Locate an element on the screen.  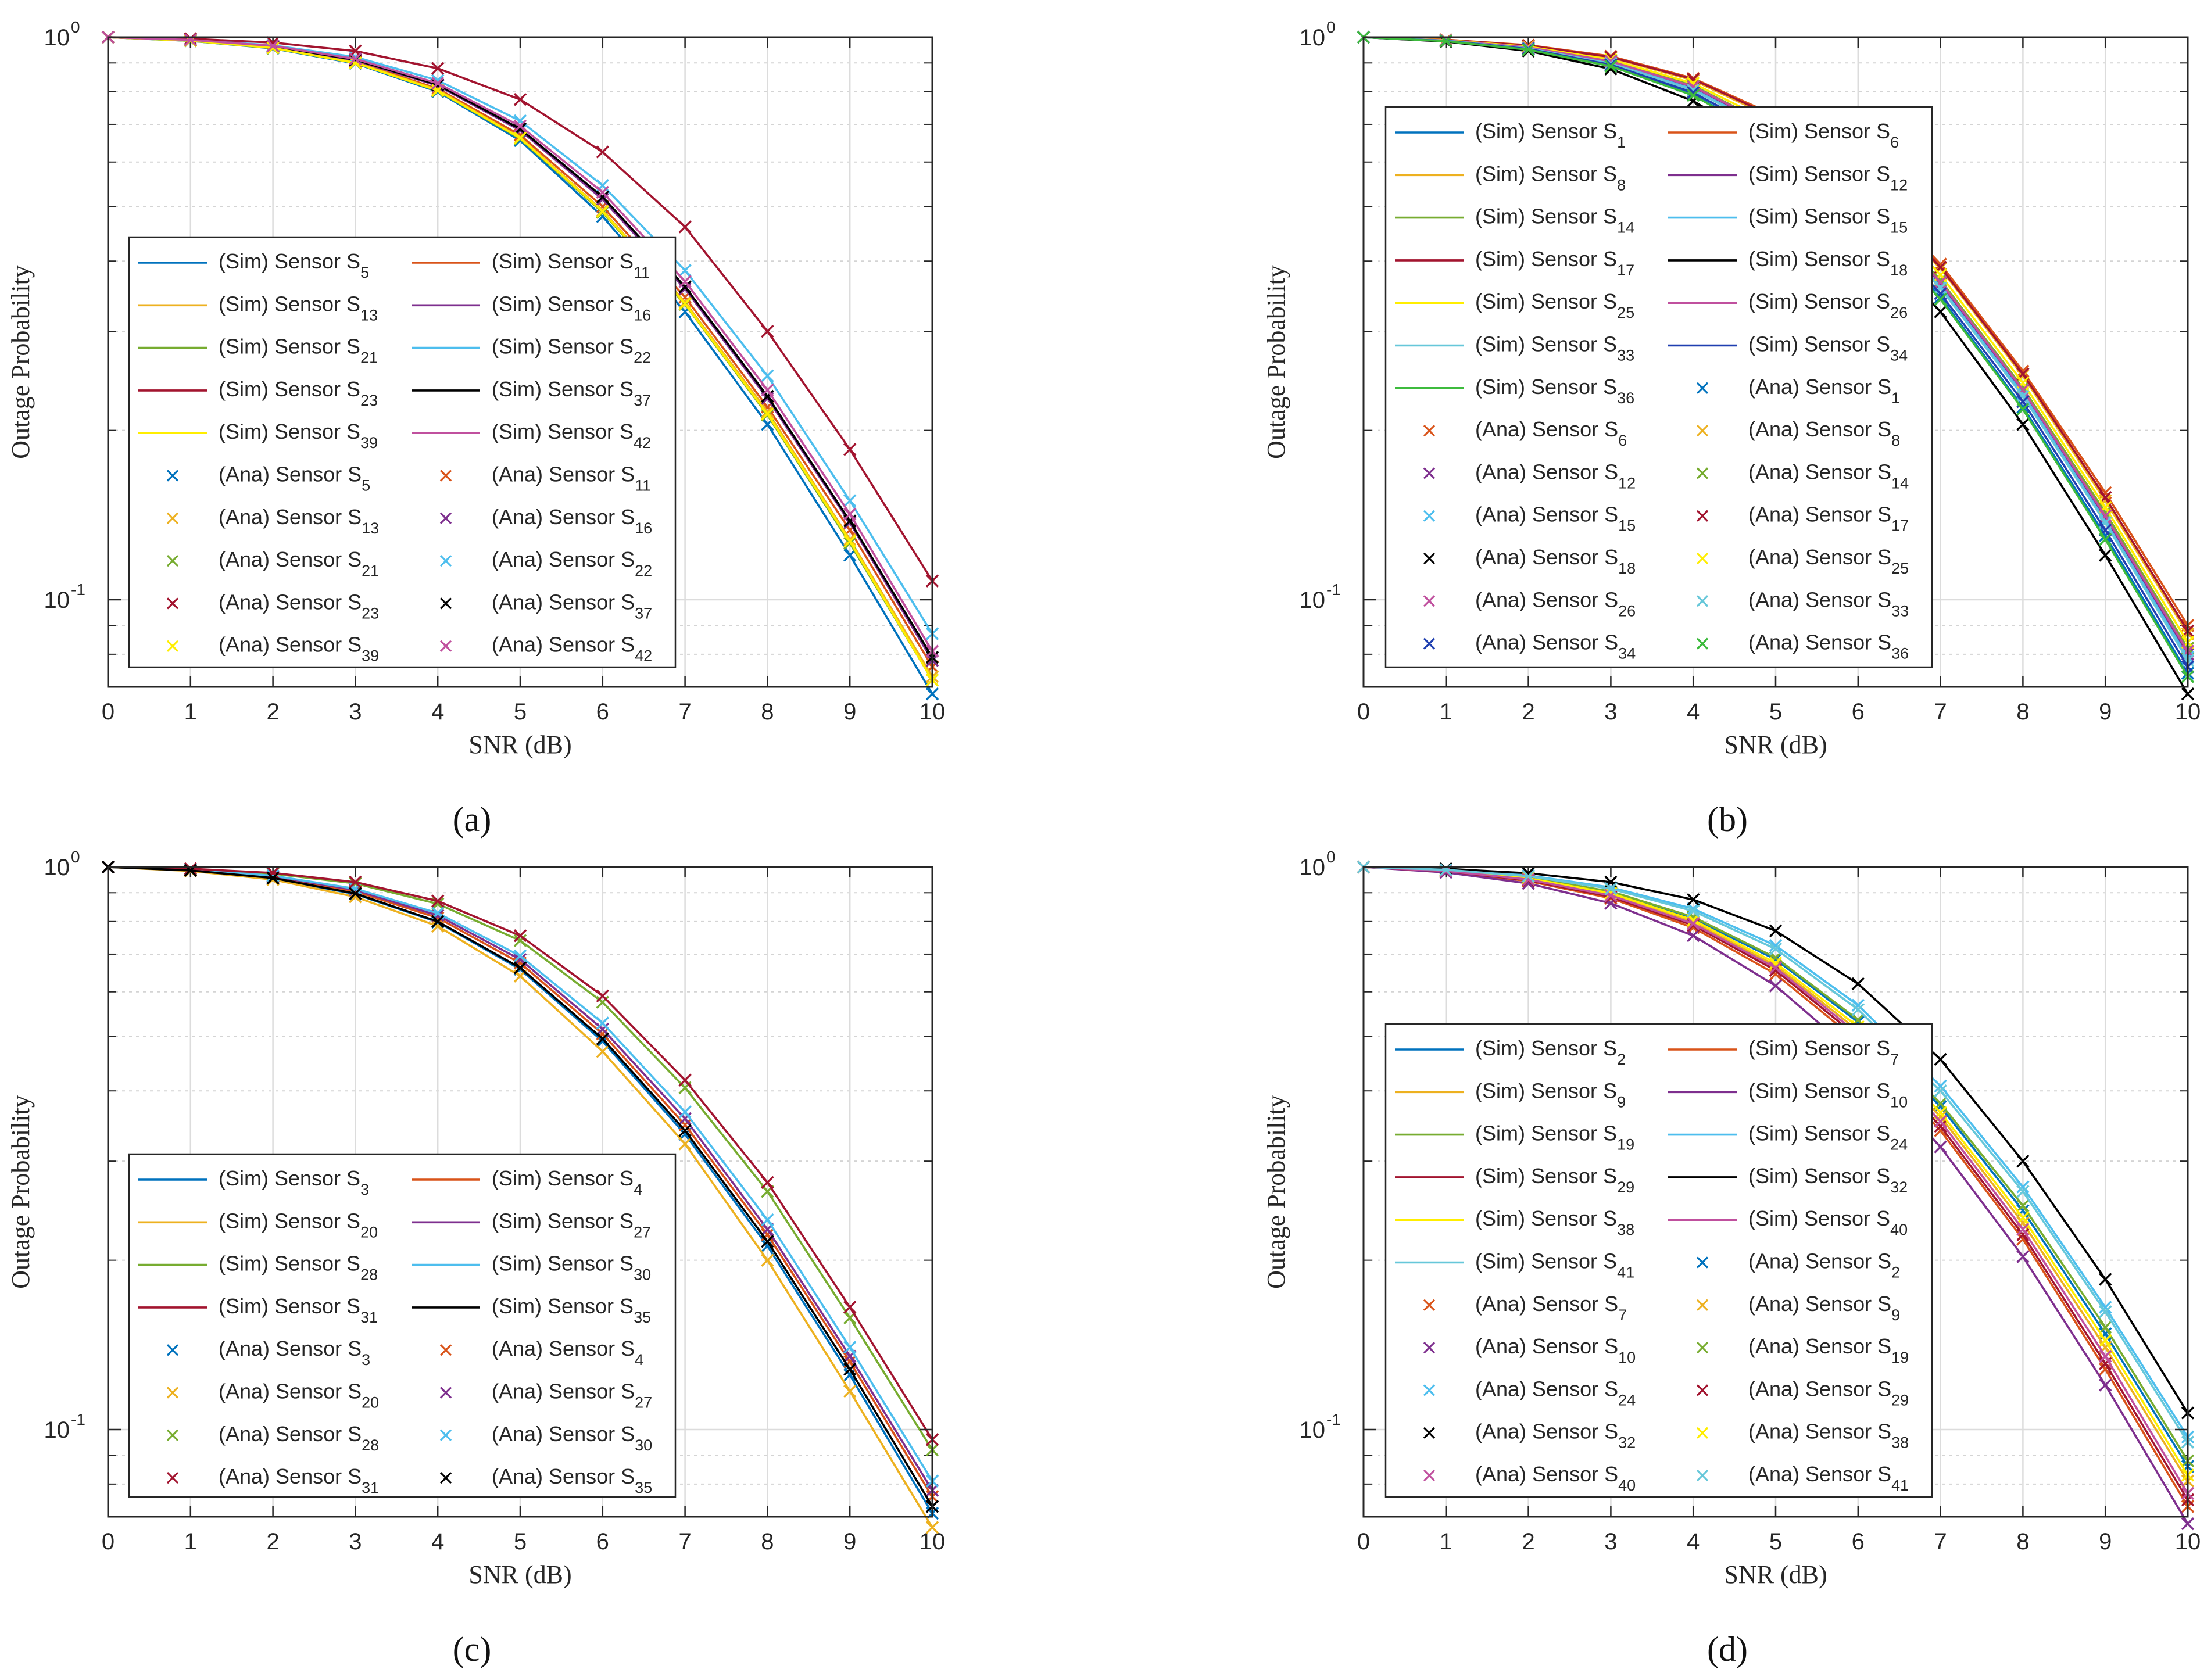
legend-label: (Ana) Sensor S29 is located at coordinates (1829, 1393).